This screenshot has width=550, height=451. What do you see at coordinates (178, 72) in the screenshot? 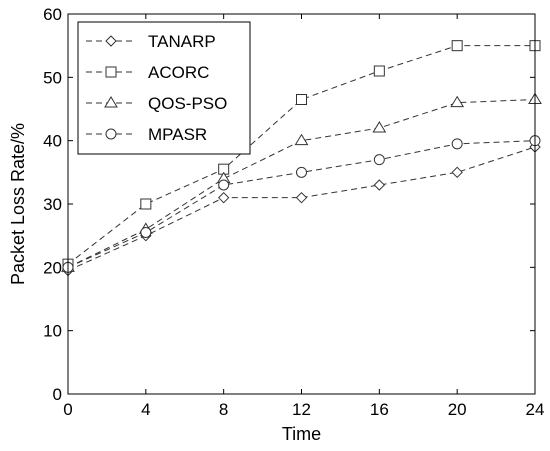
I see `legend-label: ACORC` at bounding box center [178, 72].